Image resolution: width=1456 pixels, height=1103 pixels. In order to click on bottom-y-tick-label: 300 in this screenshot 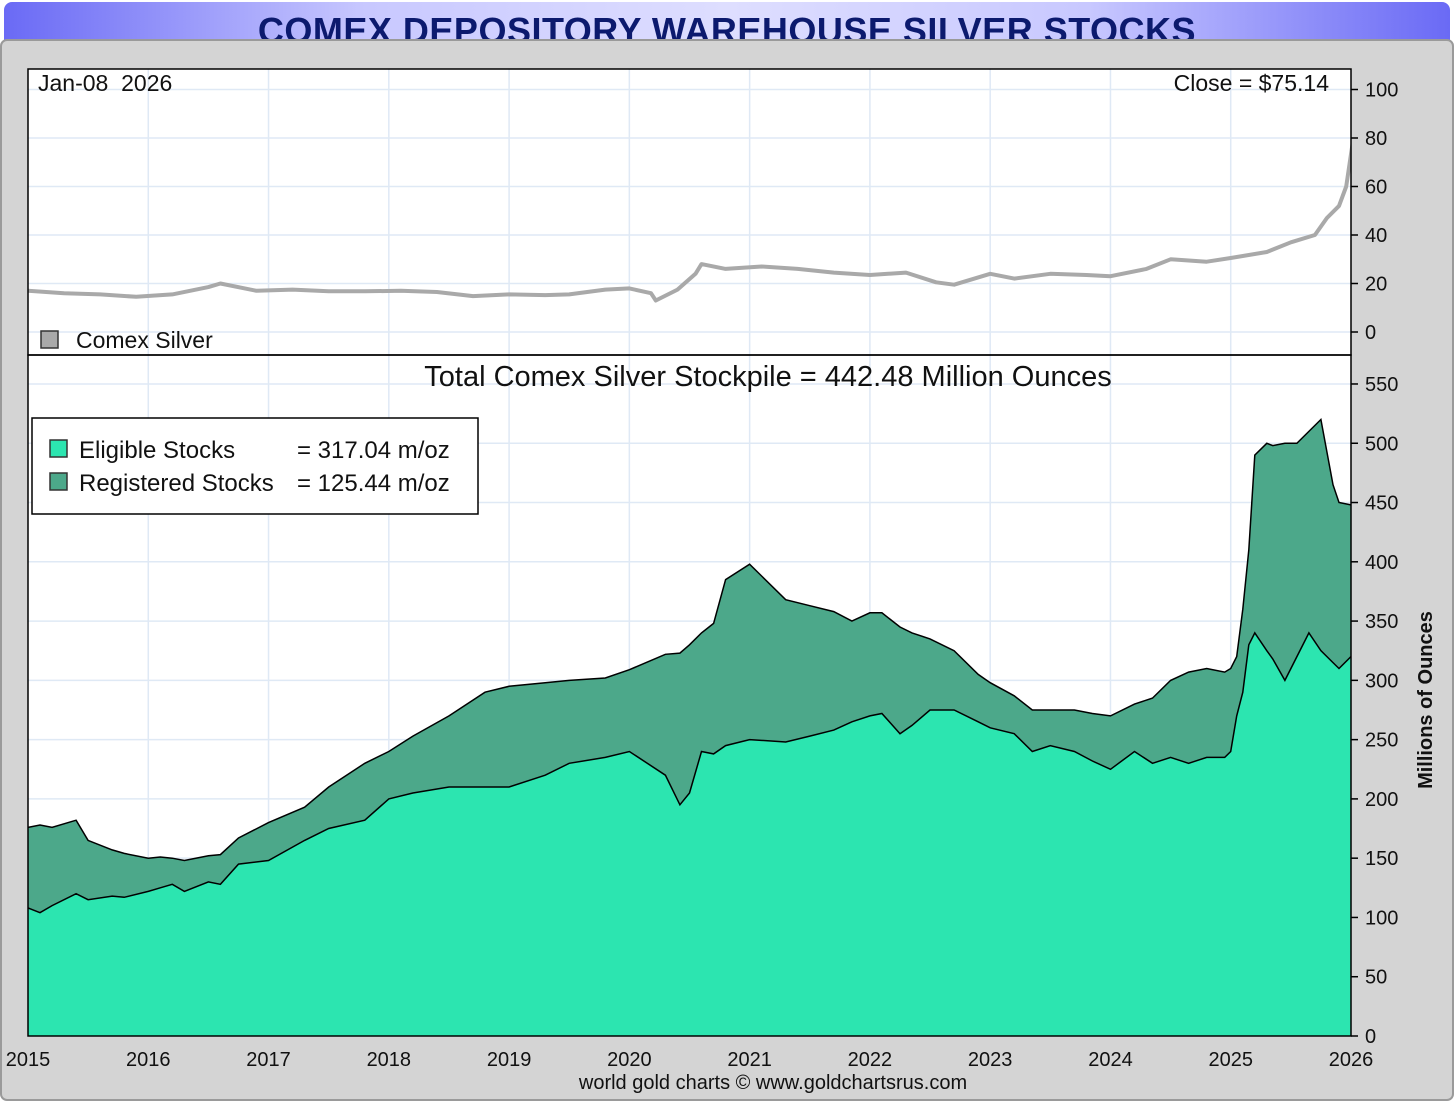, I will do `click(1381, 681)`.